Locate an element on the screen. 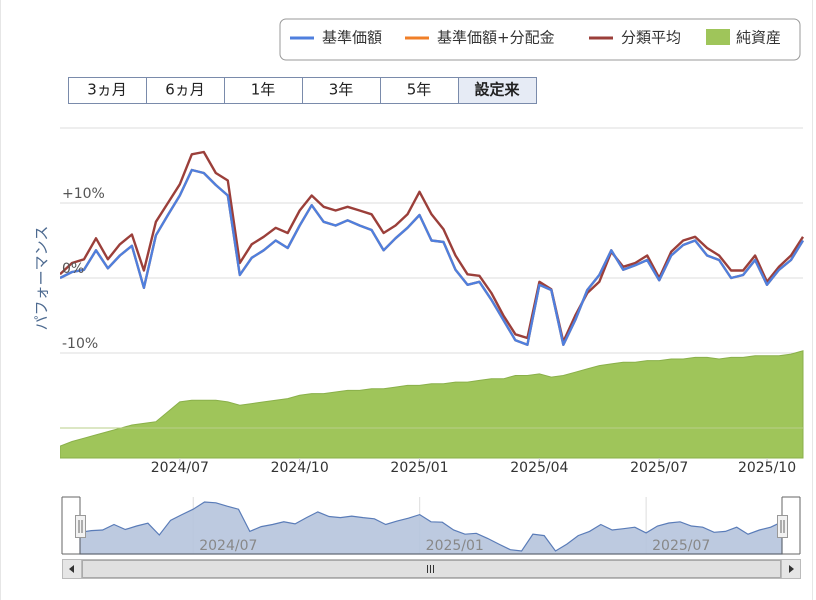  x-tick-label: 2024/07 is located at coordinates (180, 468).